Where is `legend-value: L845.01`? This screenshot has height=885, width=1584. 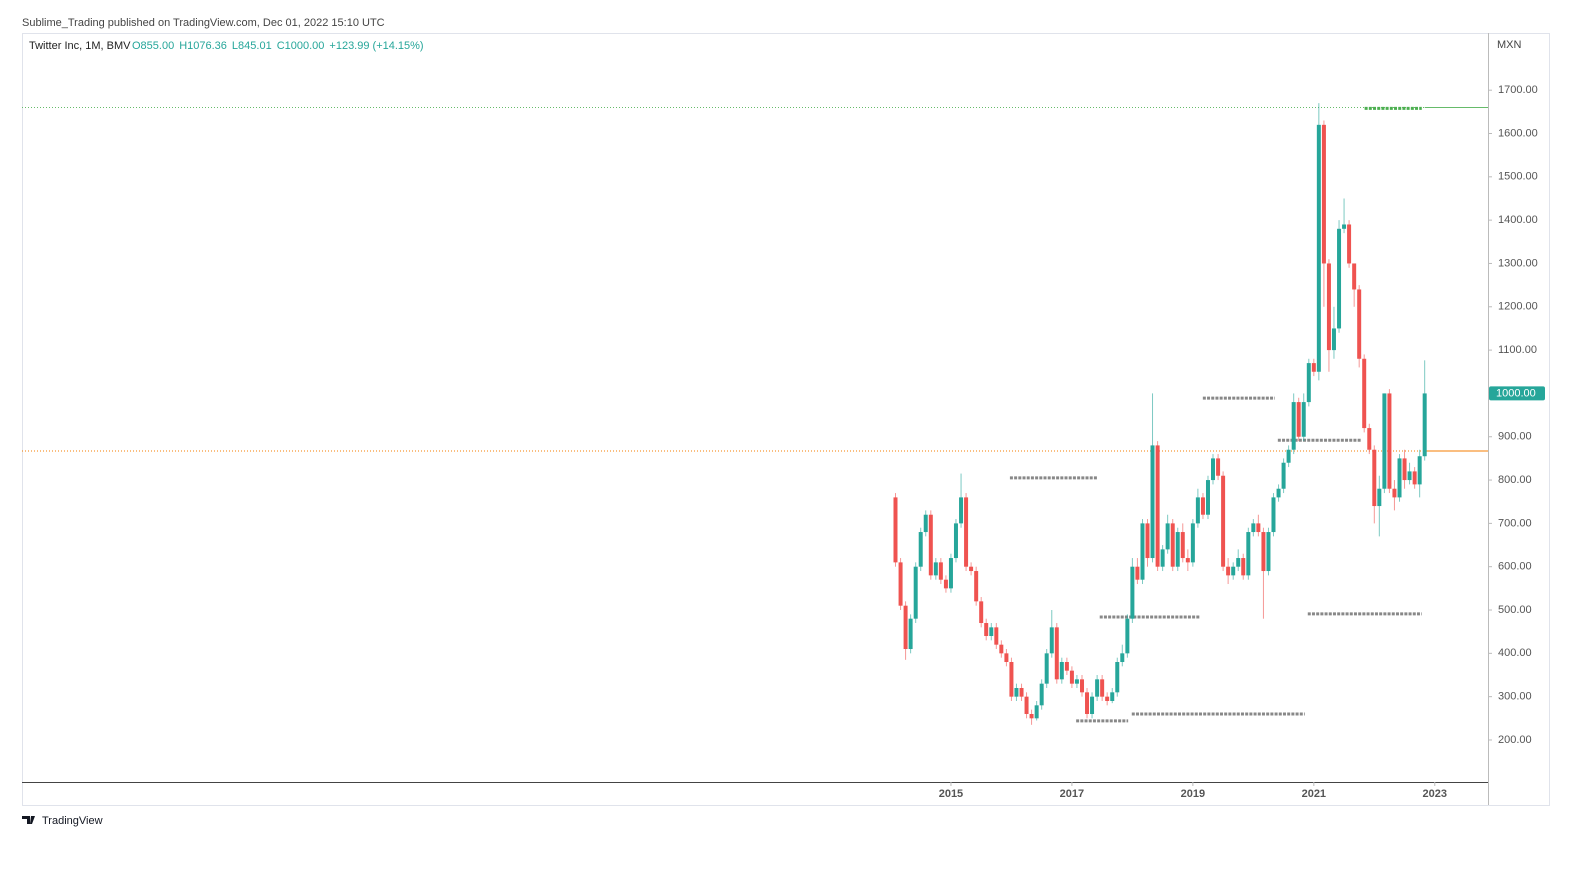 legend-value: L845.01 is located at coordinates (252, 46).